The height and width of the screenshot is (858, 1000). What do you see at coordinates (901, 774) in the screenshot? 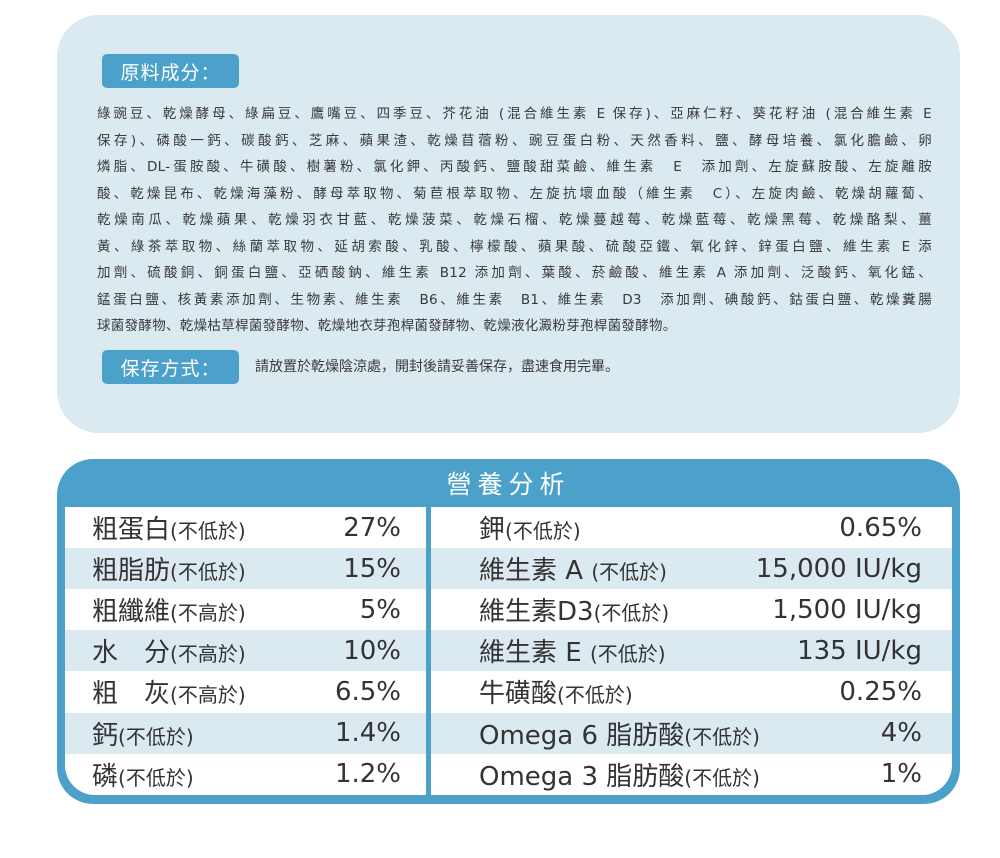
I see `nutrient-value: 1%` at bounding box center [901, 774].